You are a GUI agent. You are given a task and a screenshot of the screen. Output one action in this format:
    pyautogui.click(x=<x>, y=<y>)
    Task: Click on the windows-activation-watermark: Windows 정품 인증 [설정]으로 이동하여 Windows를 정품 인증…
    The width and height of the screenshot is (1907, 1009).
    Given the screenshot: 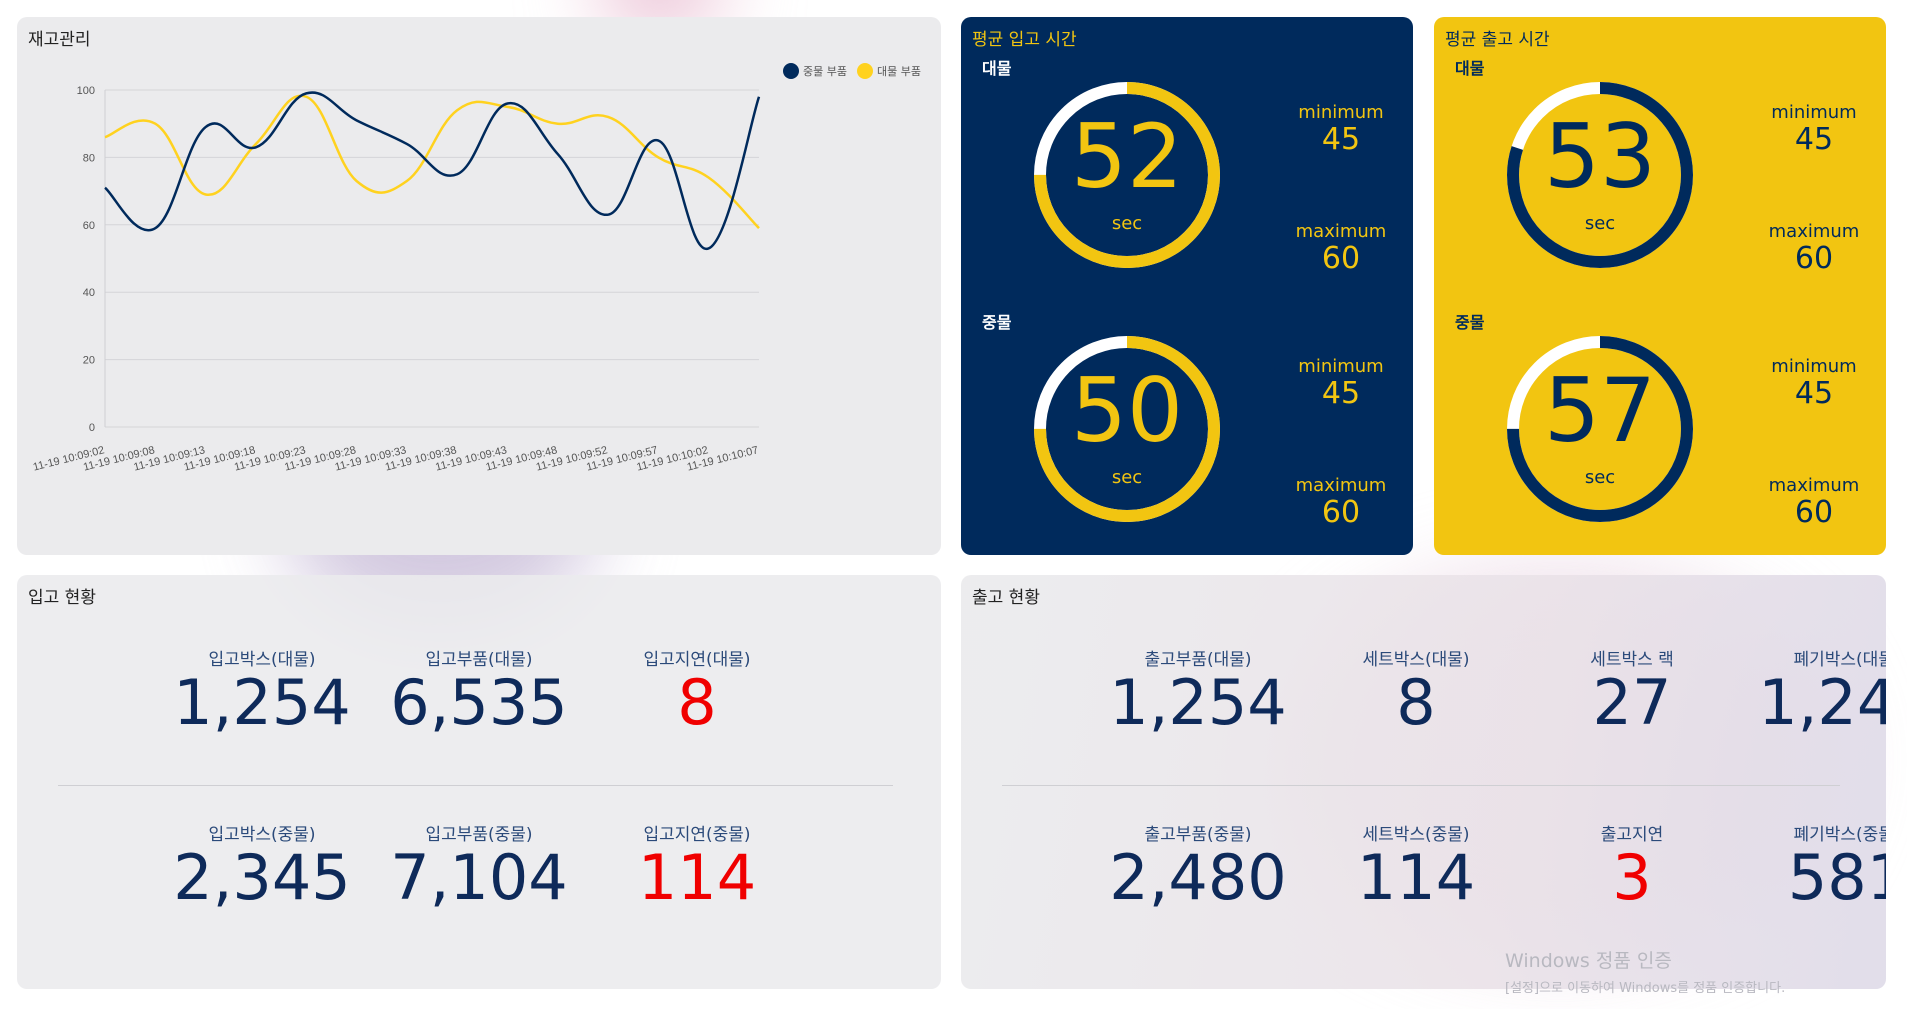 What is the action you would take?
    pyautogui.click(x=1645, y=971)
    